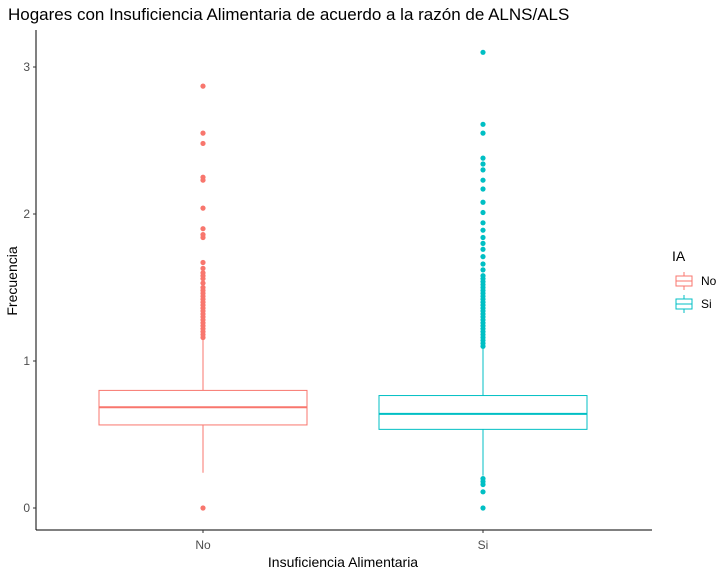 This screenshot has height=572, width=726. Describe the element at coordinates (684, 281) in the screenshot. I see `legend-key-no` at that location.